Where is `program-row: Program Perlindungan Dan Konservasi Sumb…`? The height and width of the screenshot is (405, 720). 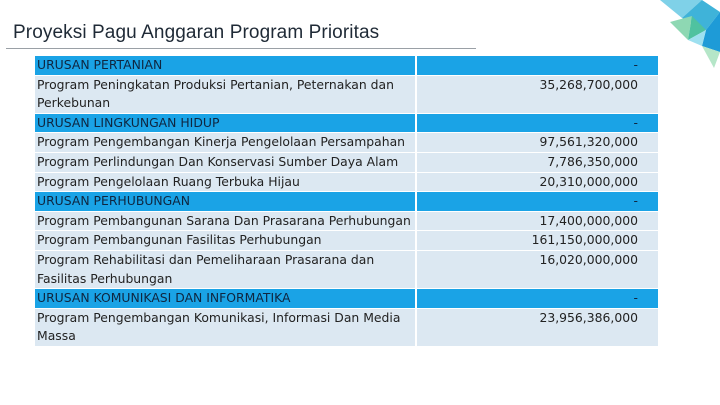
program-row: Program Perlindungan Dan Konservasi Sumb… is located at coordinates (346, 162).